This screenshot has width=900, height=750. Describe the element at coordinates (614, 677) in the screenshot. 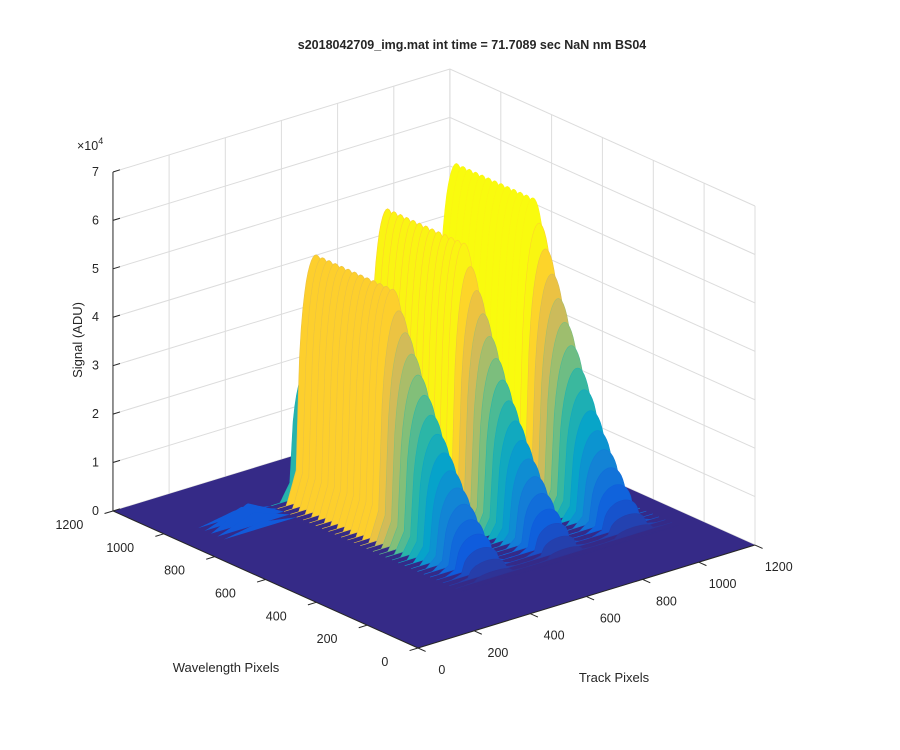

I see `x-axis-label: Track Pixels` at that location.